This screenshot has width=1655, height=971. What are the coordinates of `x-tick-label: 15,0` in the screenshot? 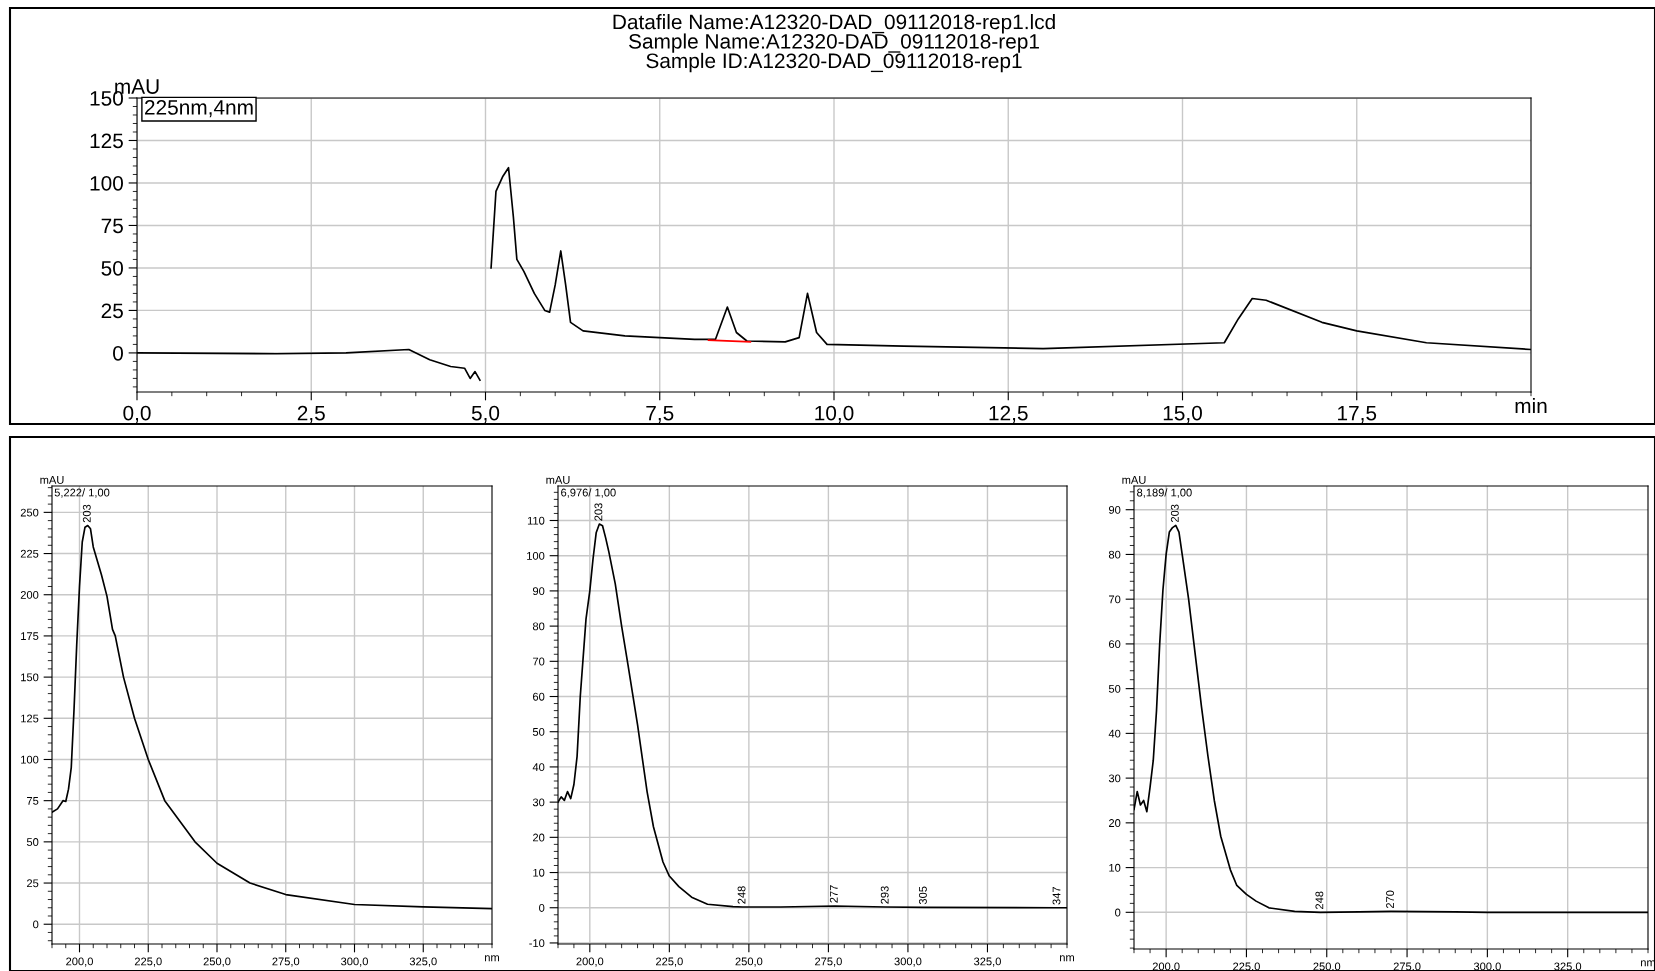 It's located at (1182, 414).